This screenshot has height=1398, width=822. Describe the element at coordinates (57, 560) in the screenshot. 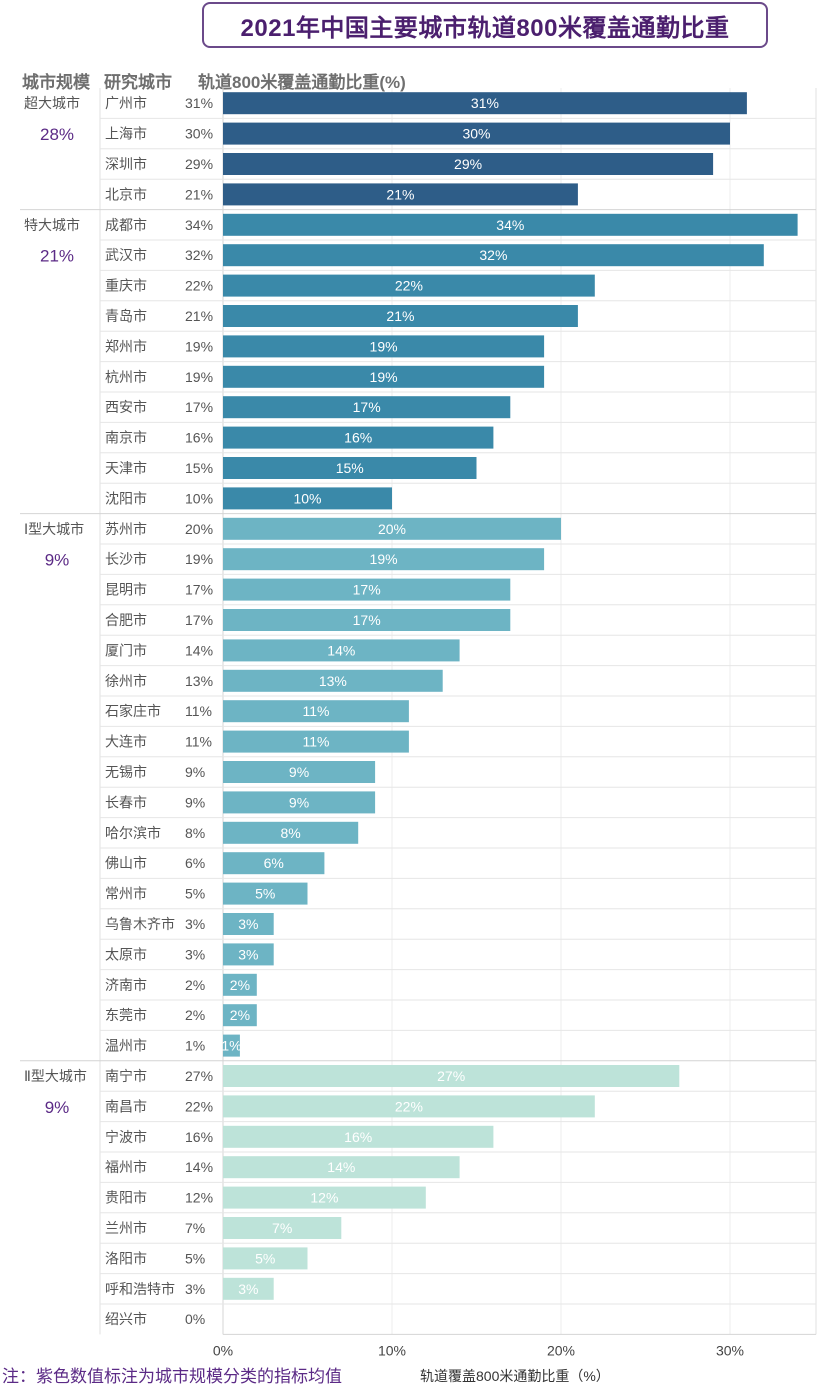

I see `group-mean-label: 9%` at that location.